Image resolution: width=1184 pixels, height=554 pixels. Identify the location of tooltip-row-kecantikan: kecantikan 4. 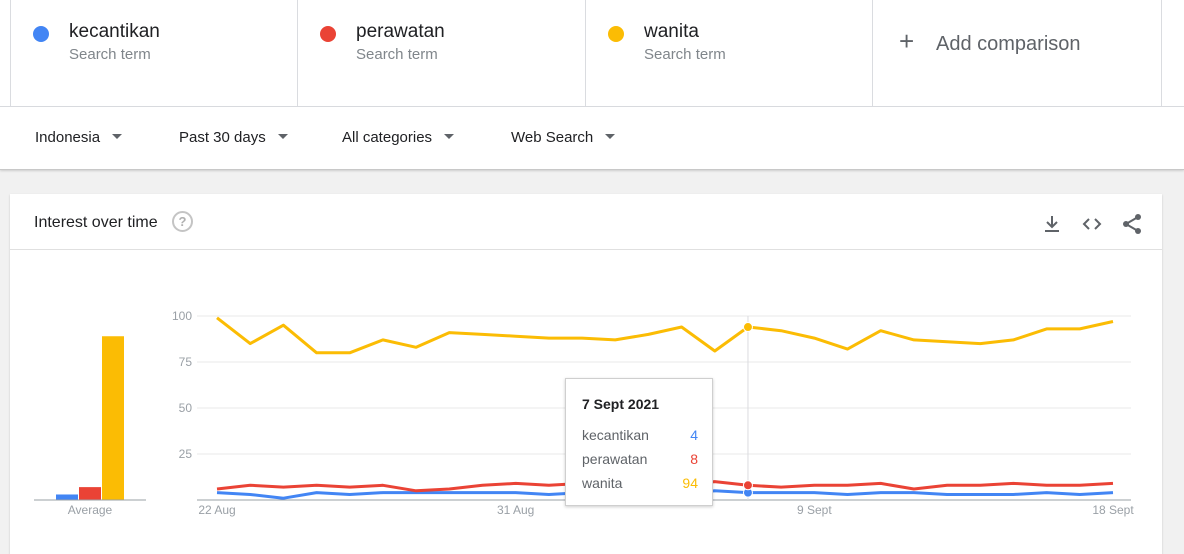
(640, 435).